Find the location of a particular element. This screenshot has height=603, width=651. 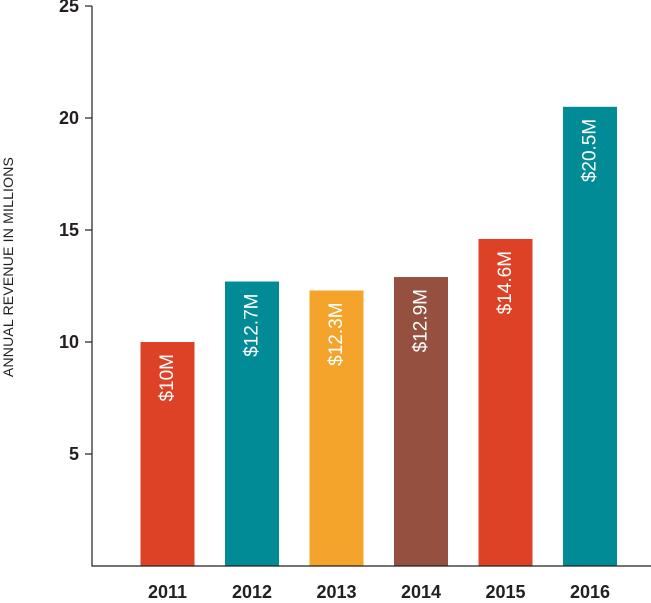

bar-value-label: $12.3M is located at coordinates (336, 333).